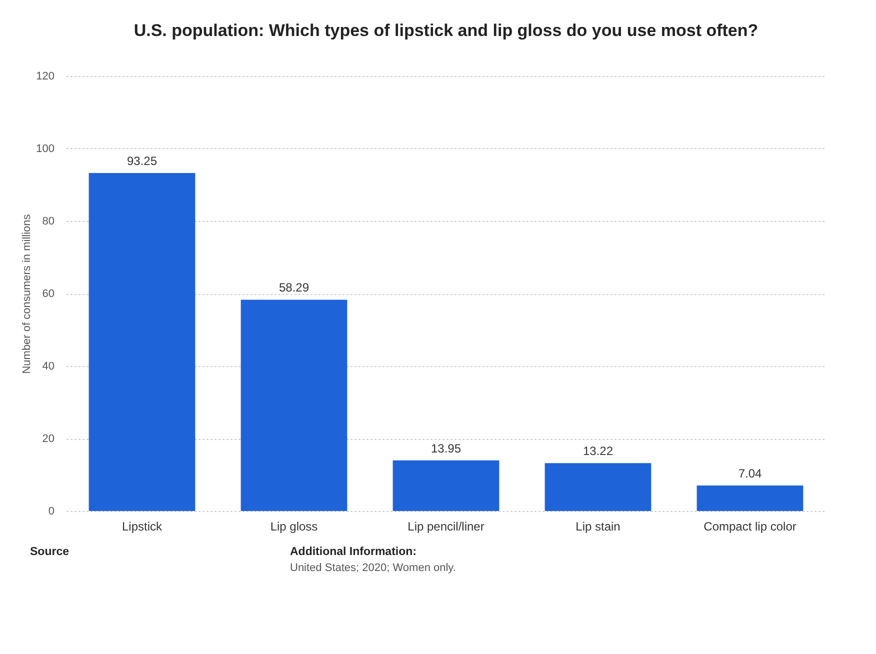 This screenshot has height=654, width=876. Describe the element at coordinates (27, 294) in the screenshot. I see `y-axis-title: Number of consumers in millions` at that location.